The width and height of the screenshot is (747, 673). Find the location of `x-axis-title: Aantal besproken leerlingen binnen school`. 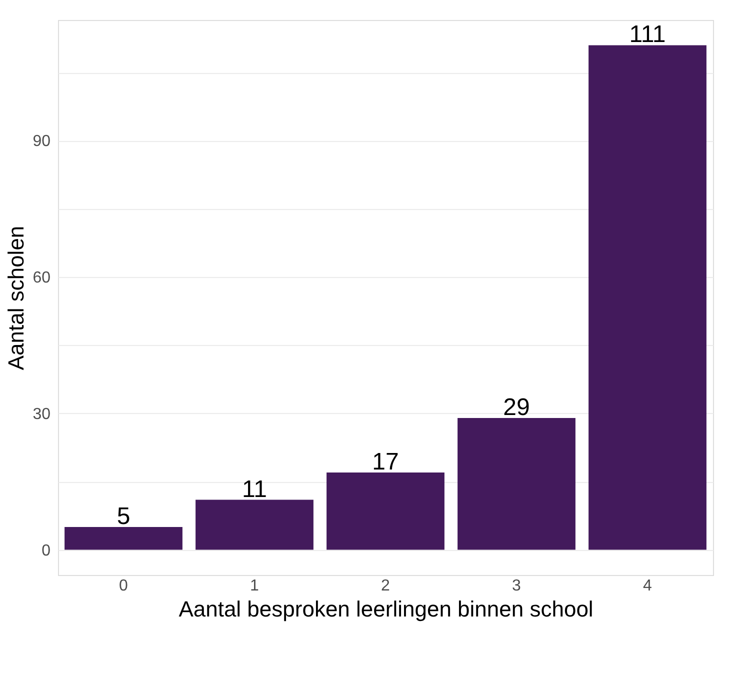

x-axis-title: Aantal besproken leerlingen binnen school is located at coordinates (386, 609).